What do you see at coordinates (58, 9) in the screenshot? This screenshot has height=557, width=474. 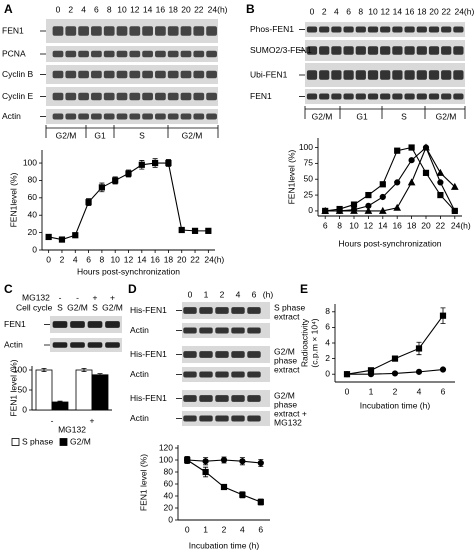 I see `lane-label: 0` at bounding box center [58, 9].